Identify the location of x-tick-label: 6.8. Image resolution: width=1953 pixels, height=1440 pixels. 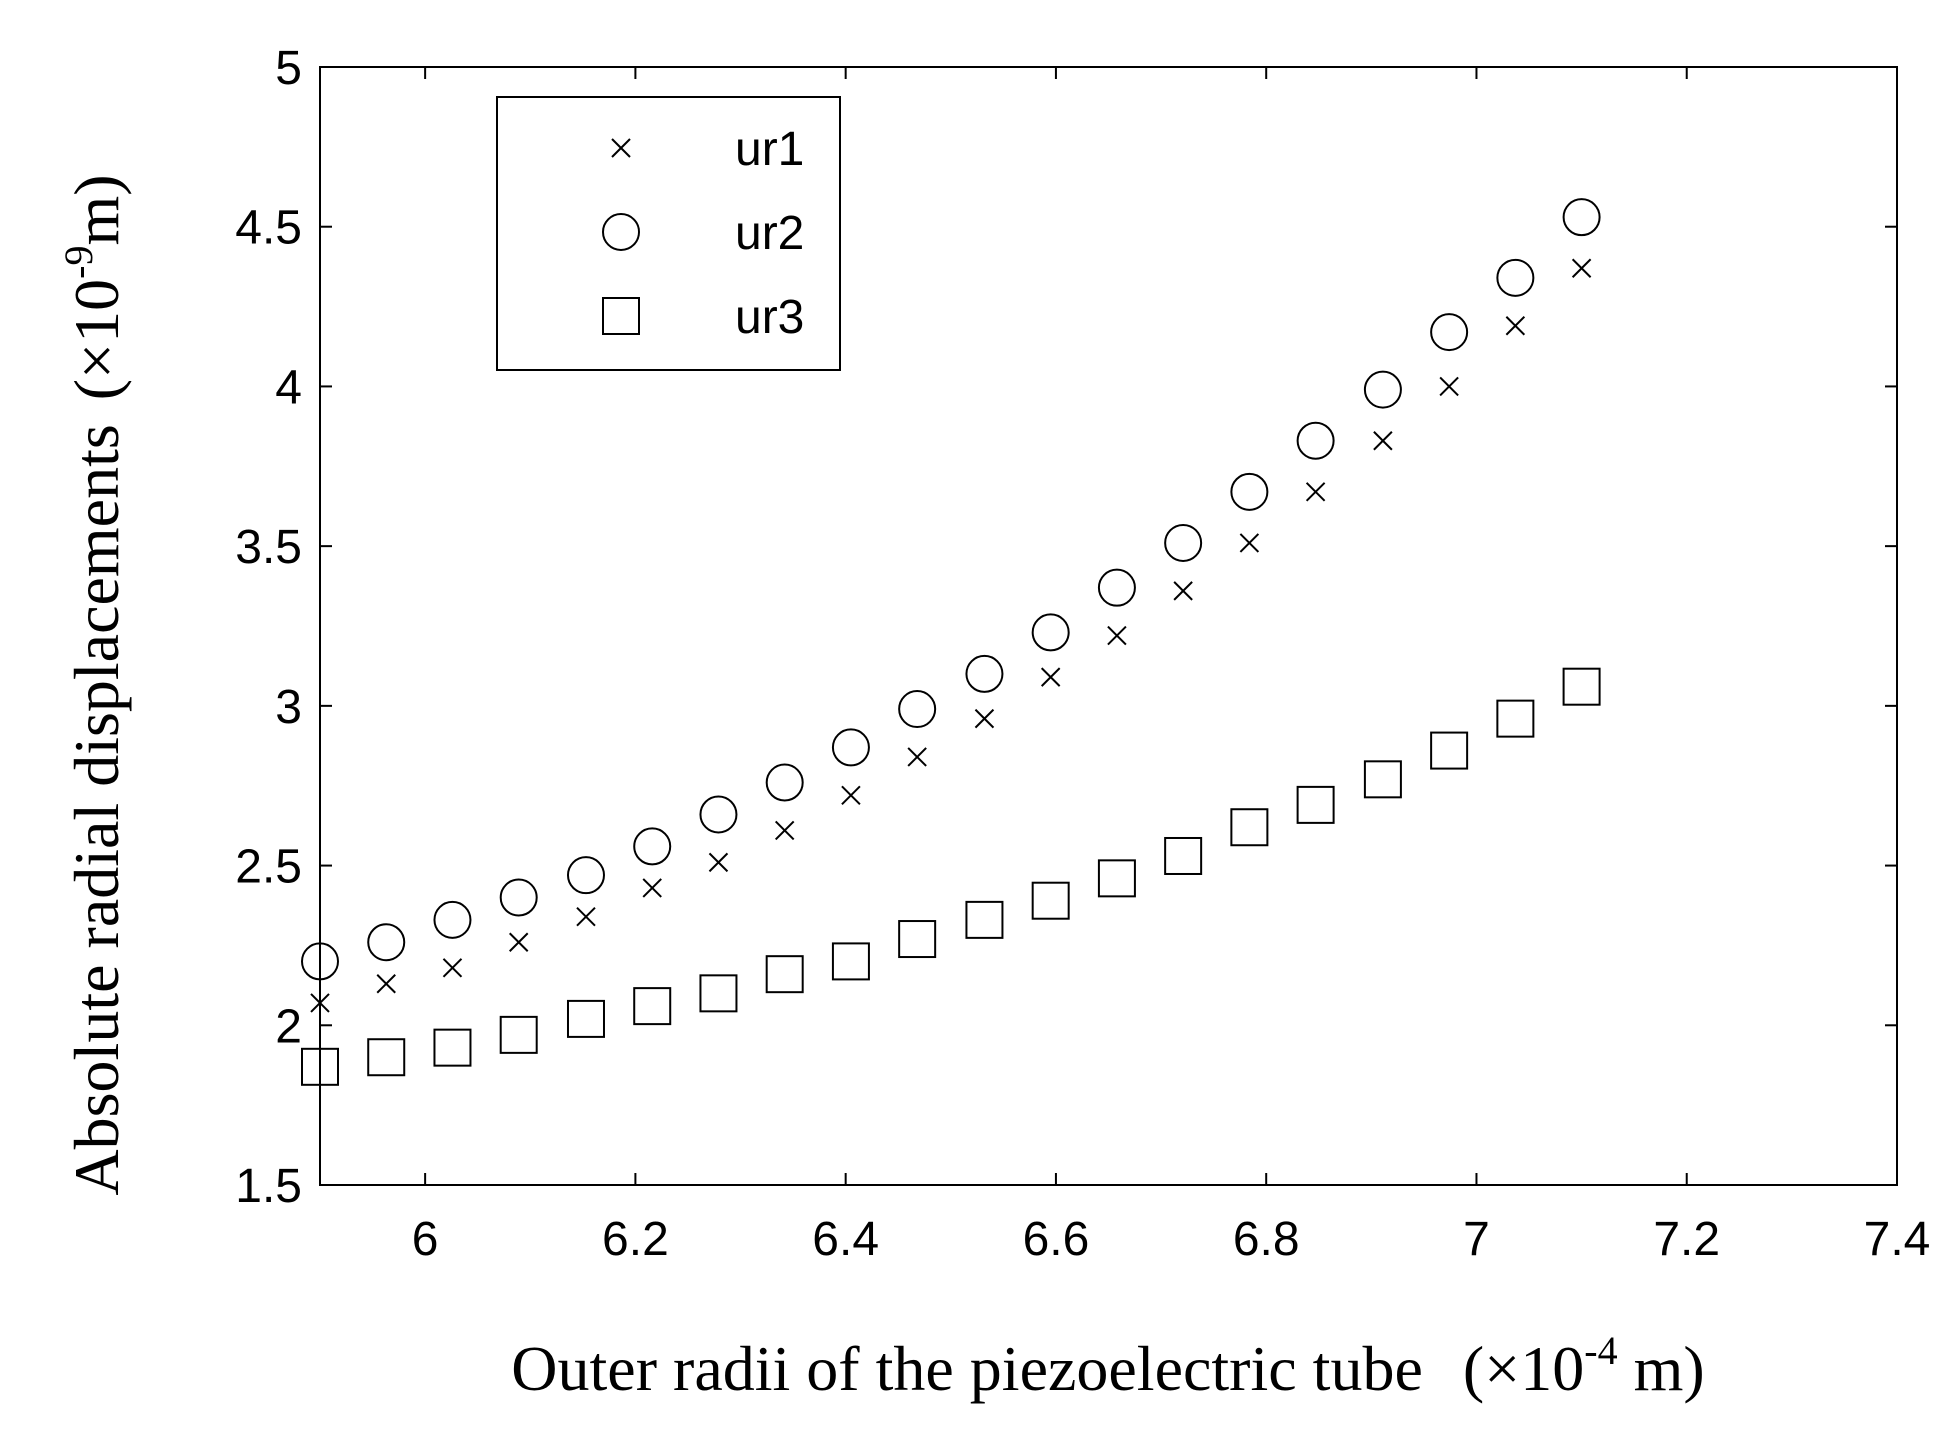
(1266, 1239).